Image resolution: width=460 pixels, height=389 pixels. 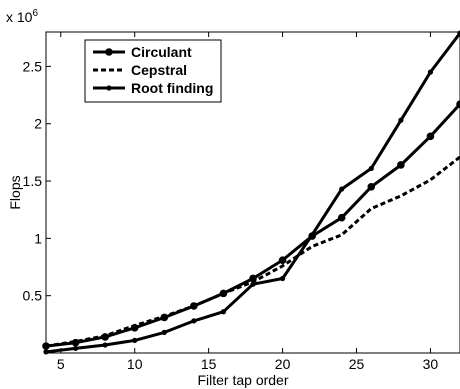 I want to click on x-tick-label: 25, so click(x=357, y=364).